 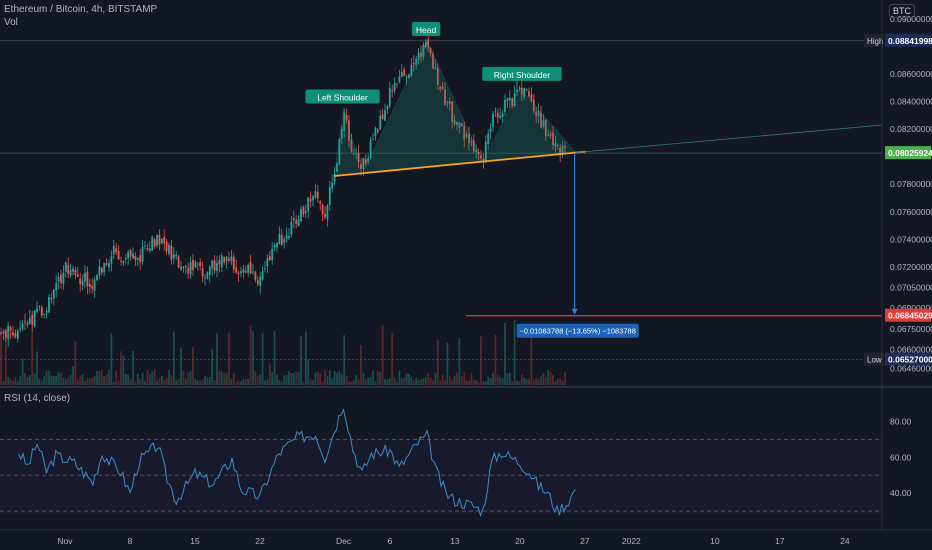 I want to click on time-axis: Nov 8 15 22 Dec 6 13 20 27 2022 10 17 24, so click(x=453, y=541).